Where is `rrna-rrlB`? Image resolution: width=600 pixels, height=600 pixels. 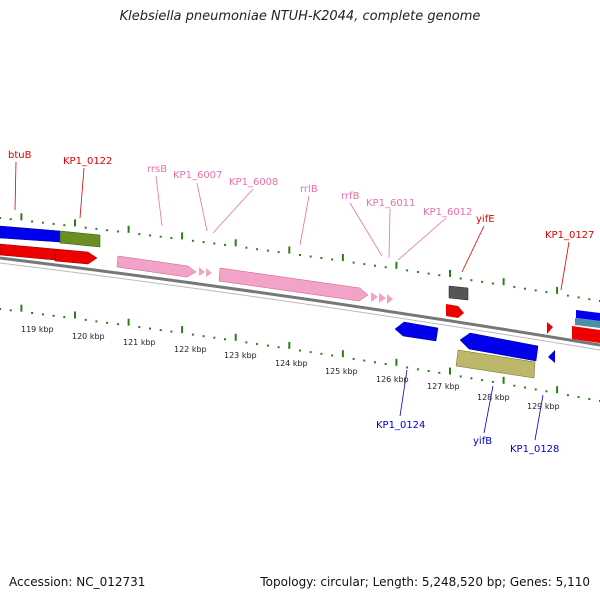 rrna-rrlB is located at coordinates (293, 284).